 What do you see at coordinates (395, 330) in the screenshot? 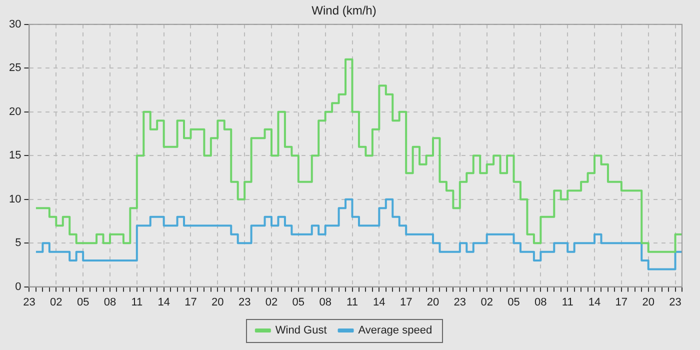
I see `legend-label: Average speed` at bounding box center [395, 330].